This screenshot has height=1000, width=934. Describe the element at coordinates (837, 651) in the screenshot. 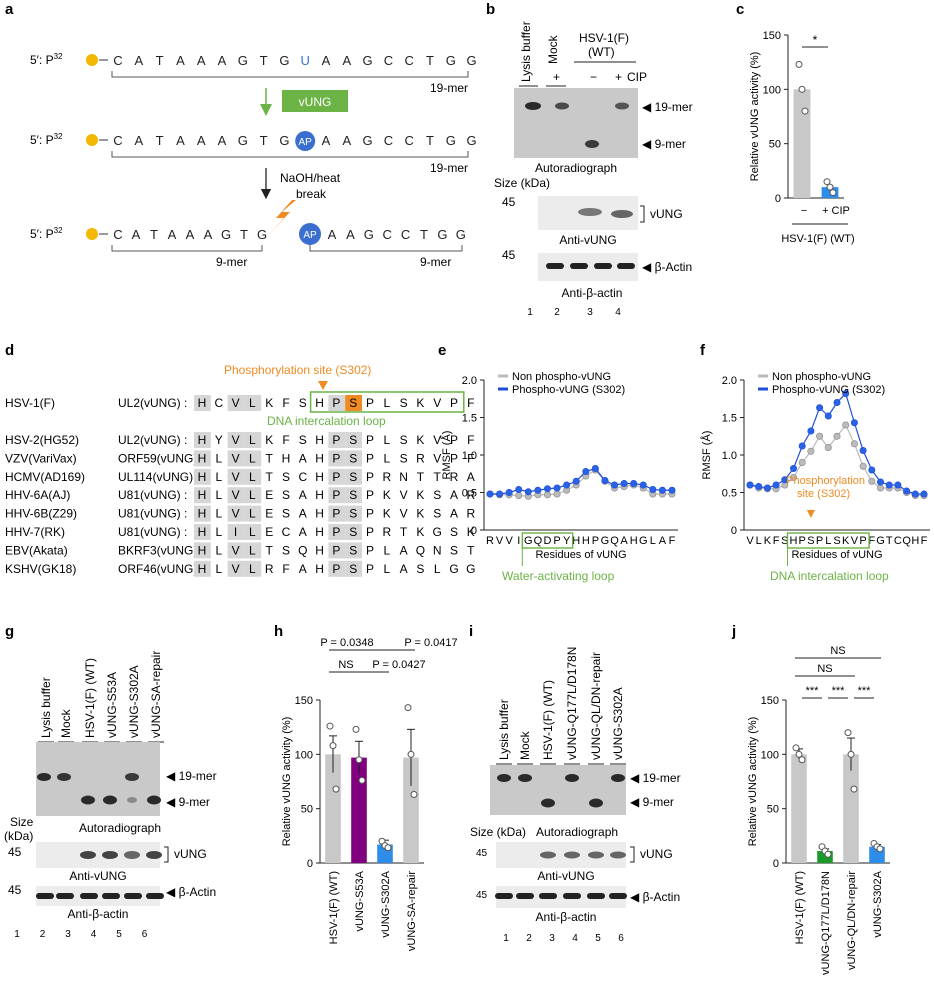

I see `ns-label: NS` at that location.